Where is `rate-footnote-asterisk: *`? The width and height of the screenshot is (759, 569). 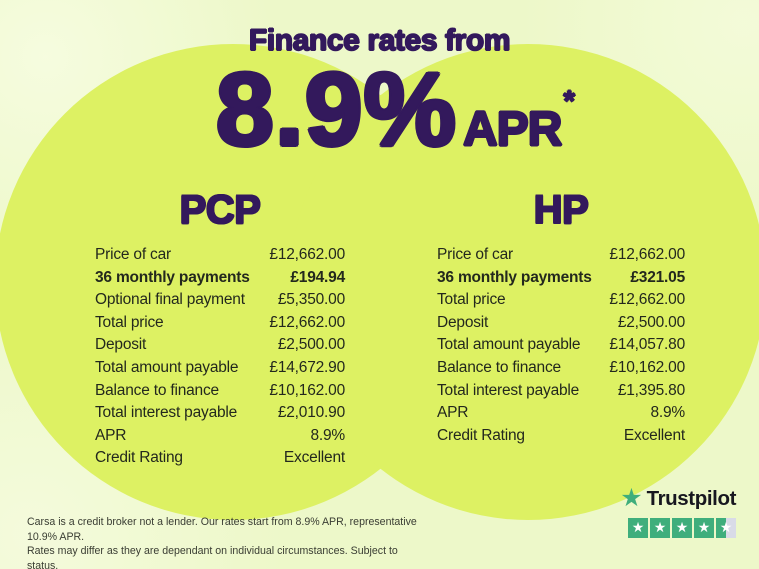 rate-footnote-asterisk: * is located at coordinates (569, 101).